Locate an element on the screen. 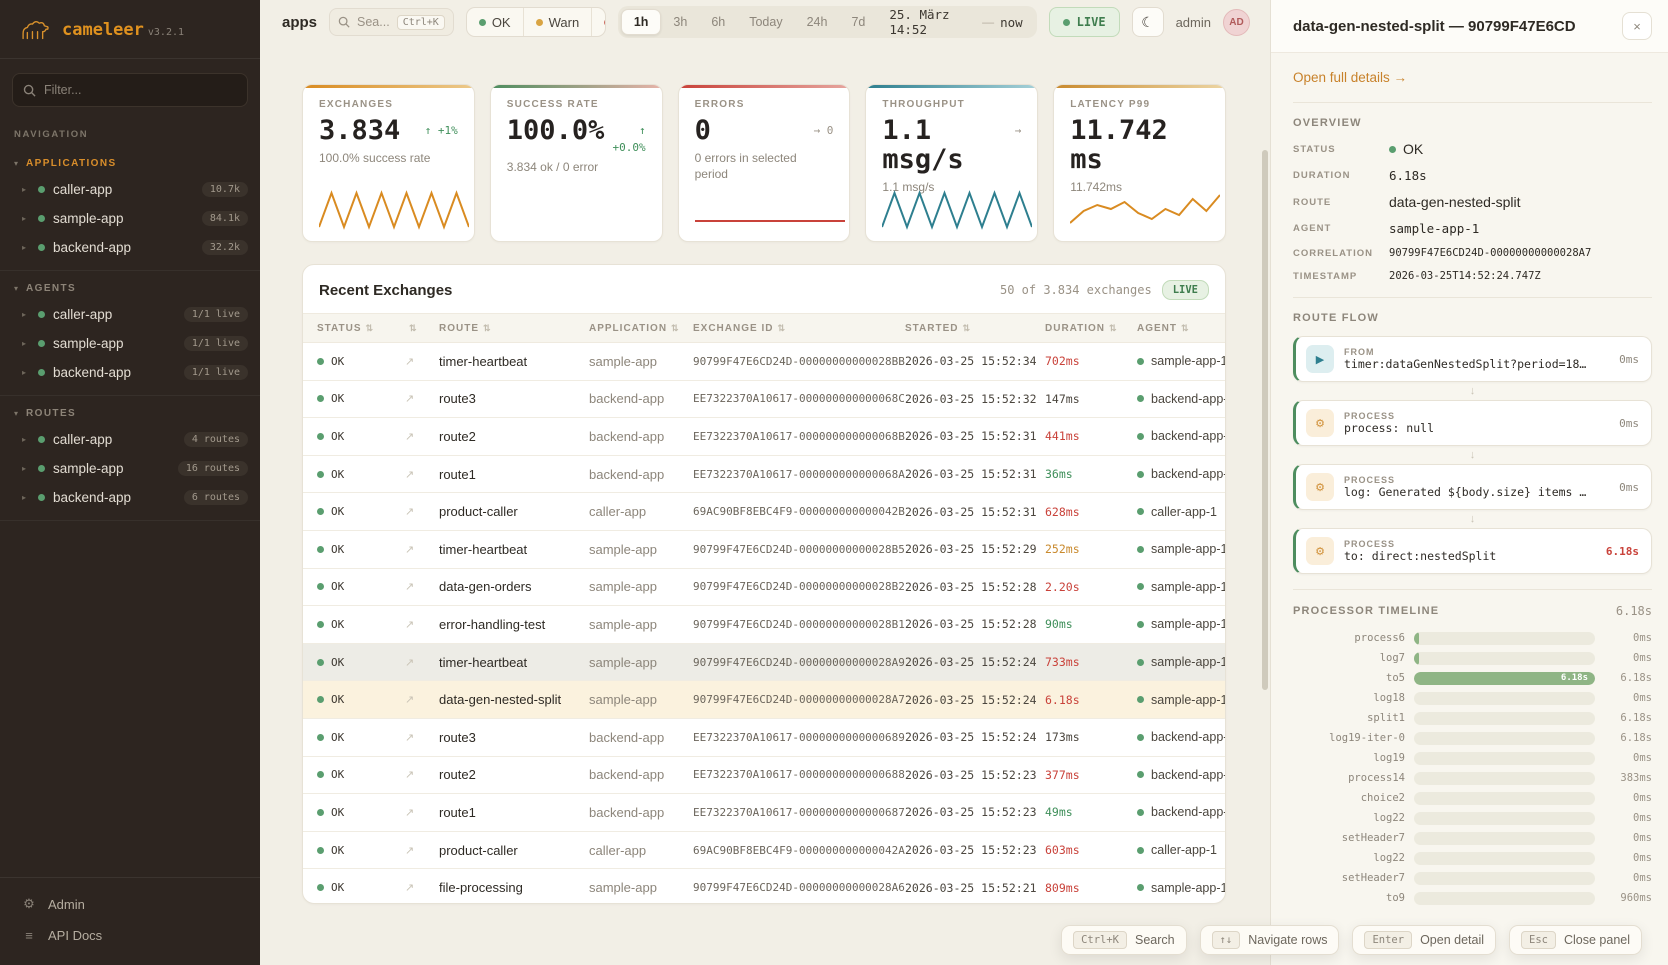 The image size is (1668, 965). theme-toggle-button: ☾ is located at coordinates (1147, 22).